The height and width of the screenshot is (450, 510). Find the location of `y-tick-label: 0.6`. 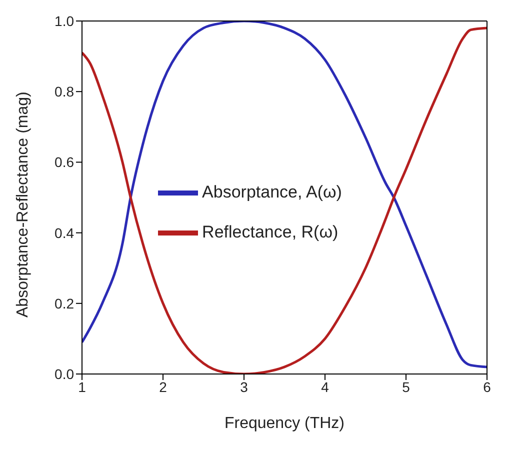

y-tick-label: 0.6 is located at coordinates (64, 162).